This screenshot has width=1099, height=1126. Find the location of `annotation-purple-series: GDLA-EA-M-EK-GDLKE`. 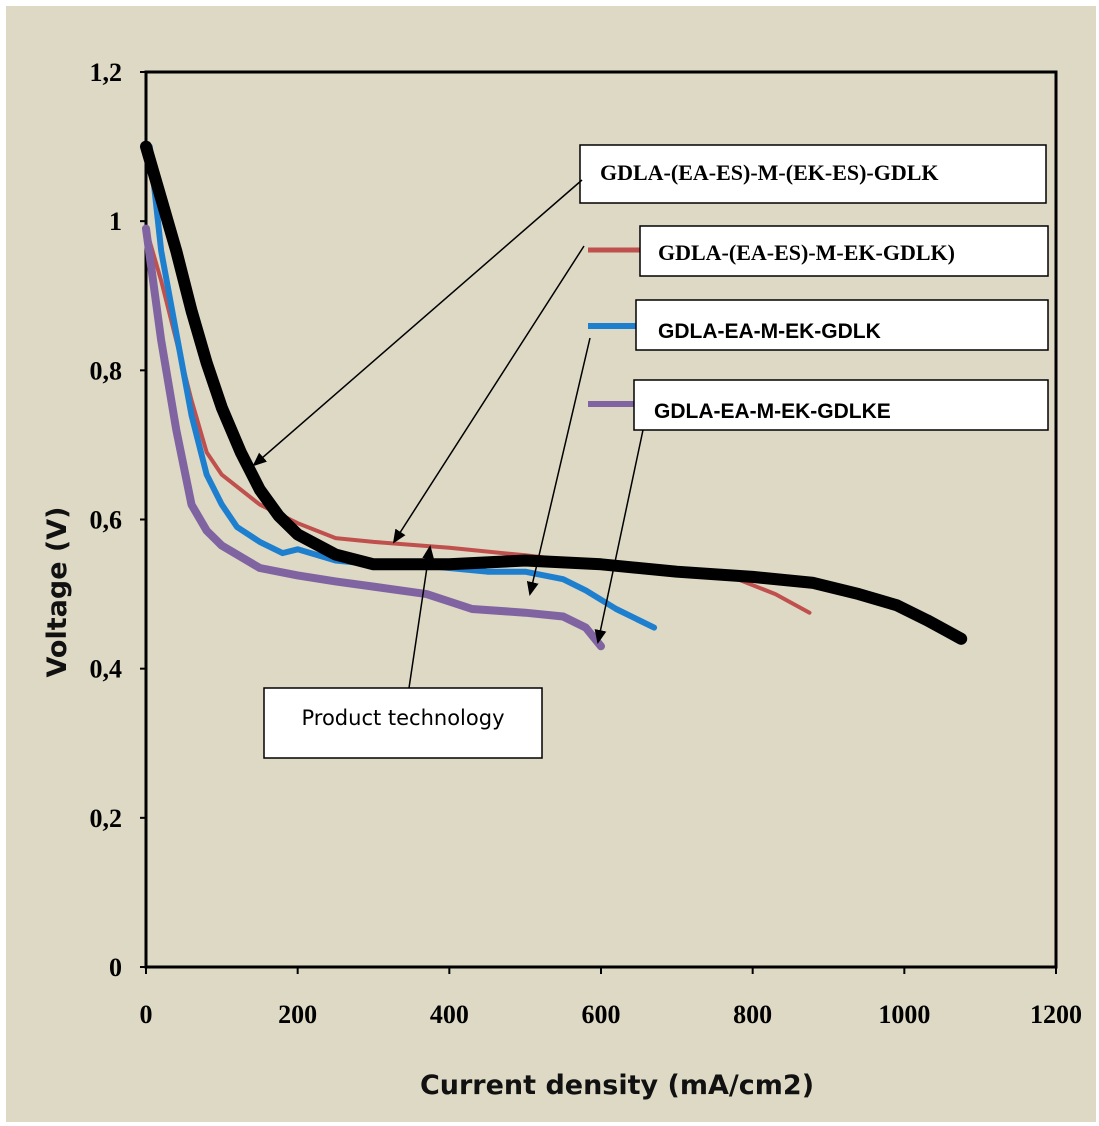

annotation-purple-series: GDLA-EA-M-EK-GDLKE is located at coordinates (841, 405).